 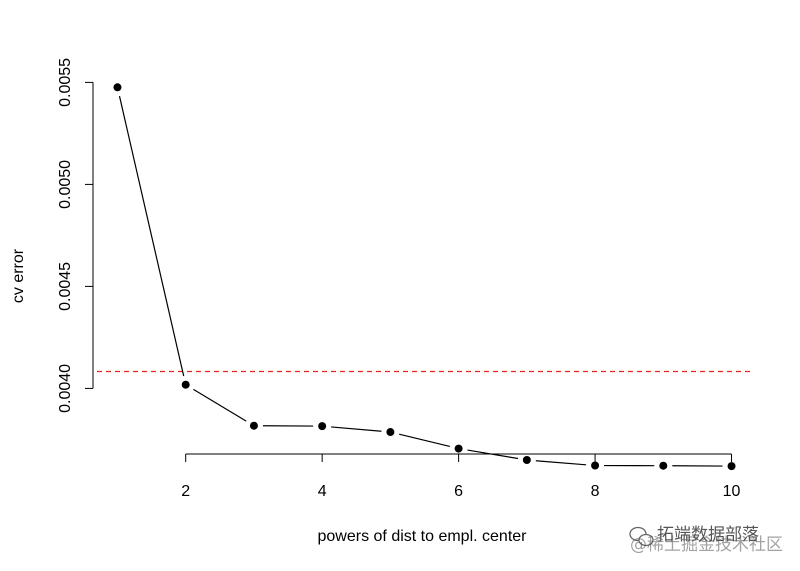 What do you see at coordinates (322, 491) in the screenshot?
I see `x-tick-label: 4` at bounding box center [322, 491].